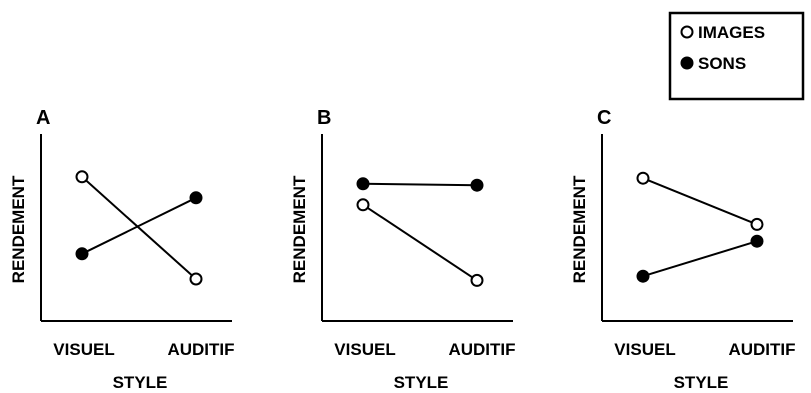 This screenshot has width=811, height=393. I want to click on legend-box, so click(736, 56).